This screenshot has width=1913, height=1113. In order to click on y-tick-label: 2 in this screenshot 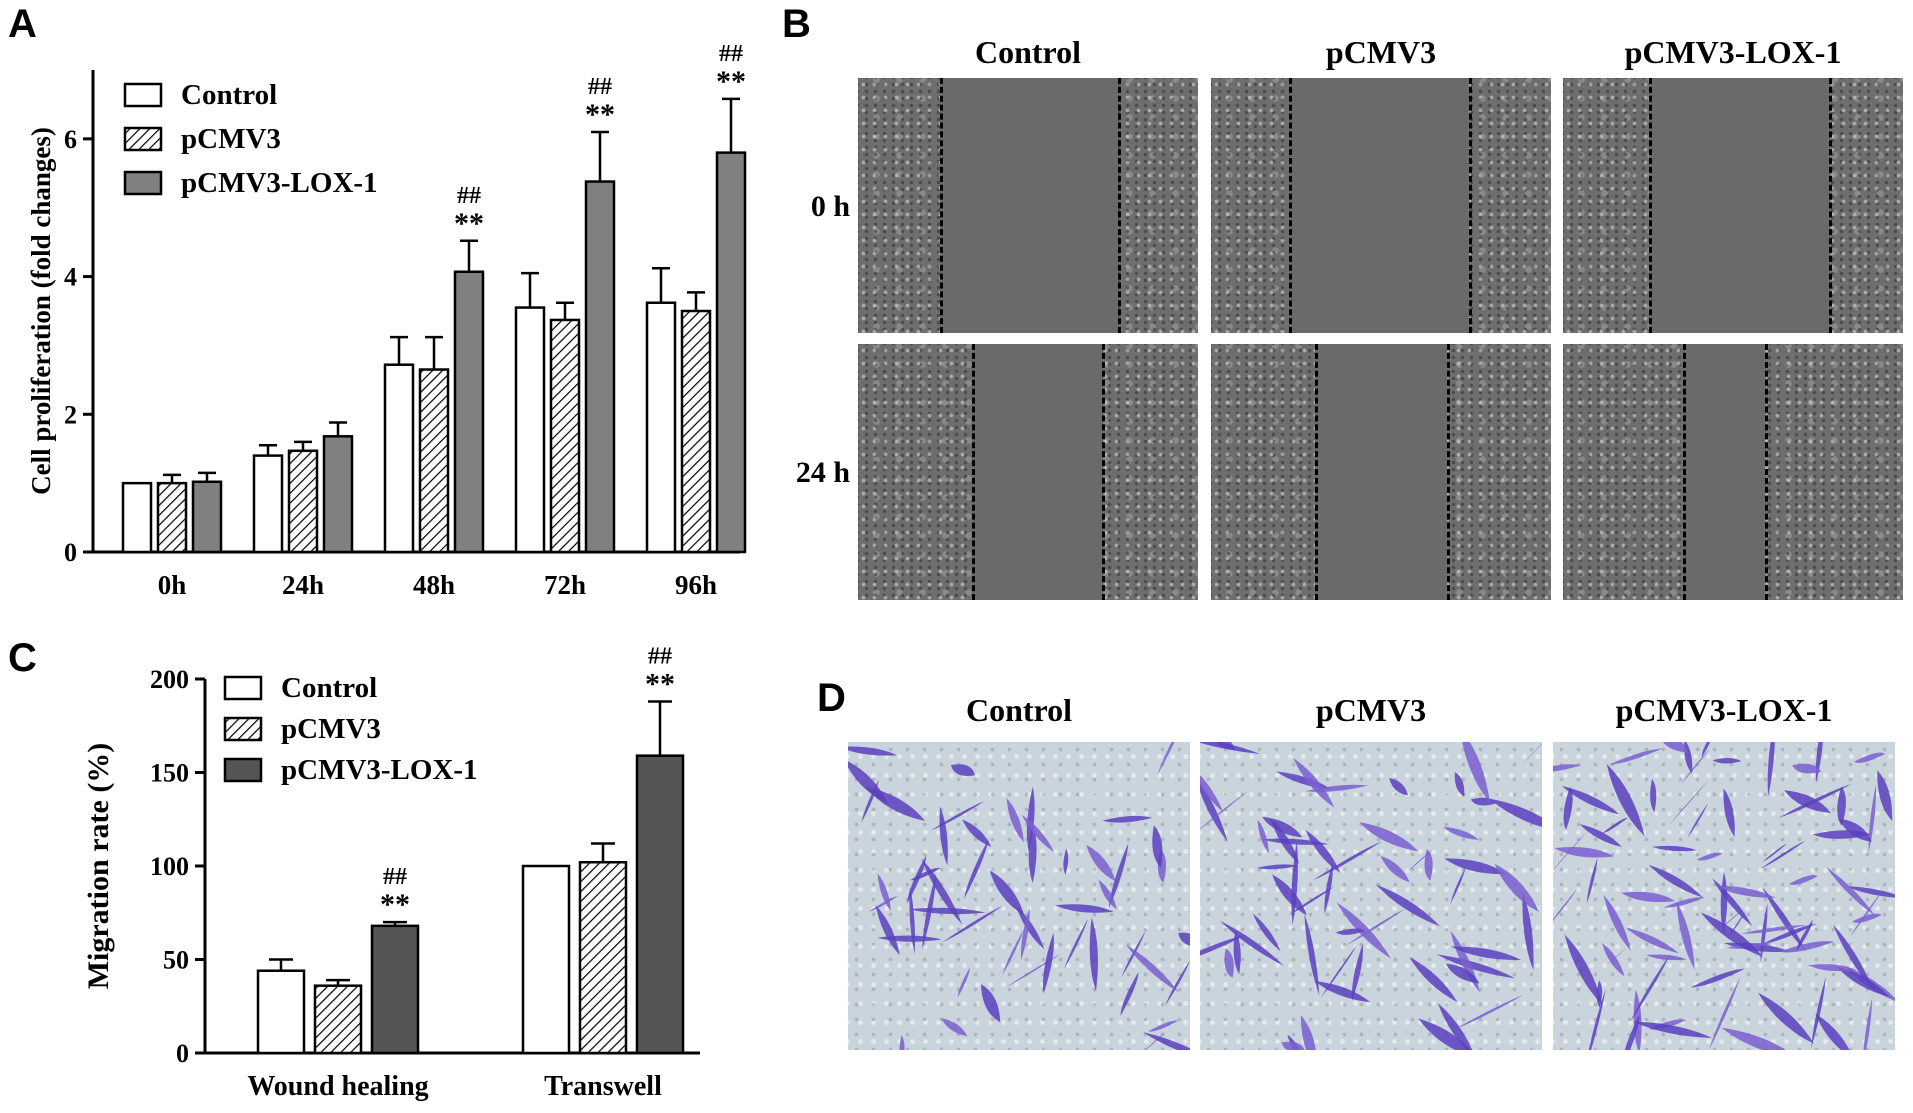, I will do `click(70, 414)`.